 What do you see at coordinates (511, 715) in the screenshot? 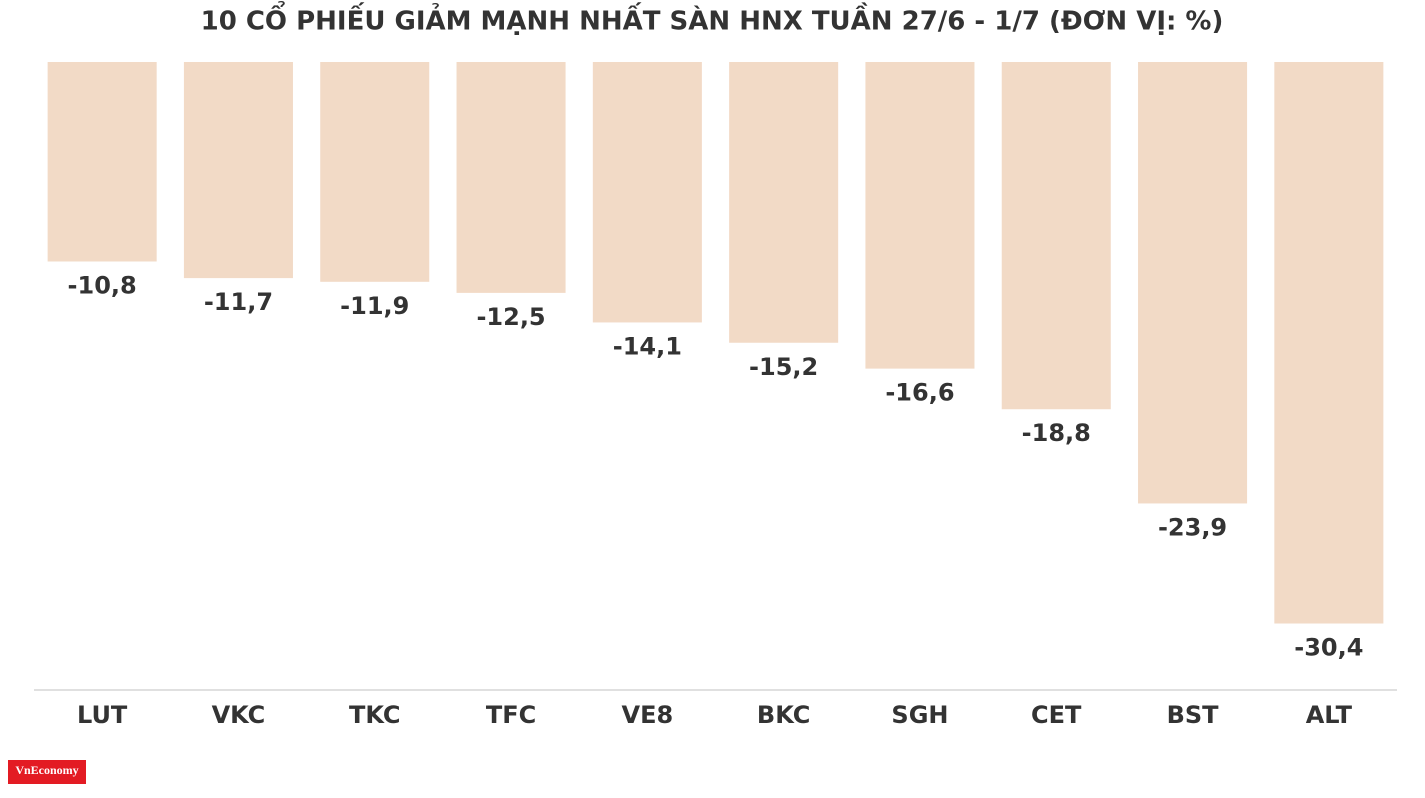
I see `x-tick-label: TFC` at bounding box center [511, 715].